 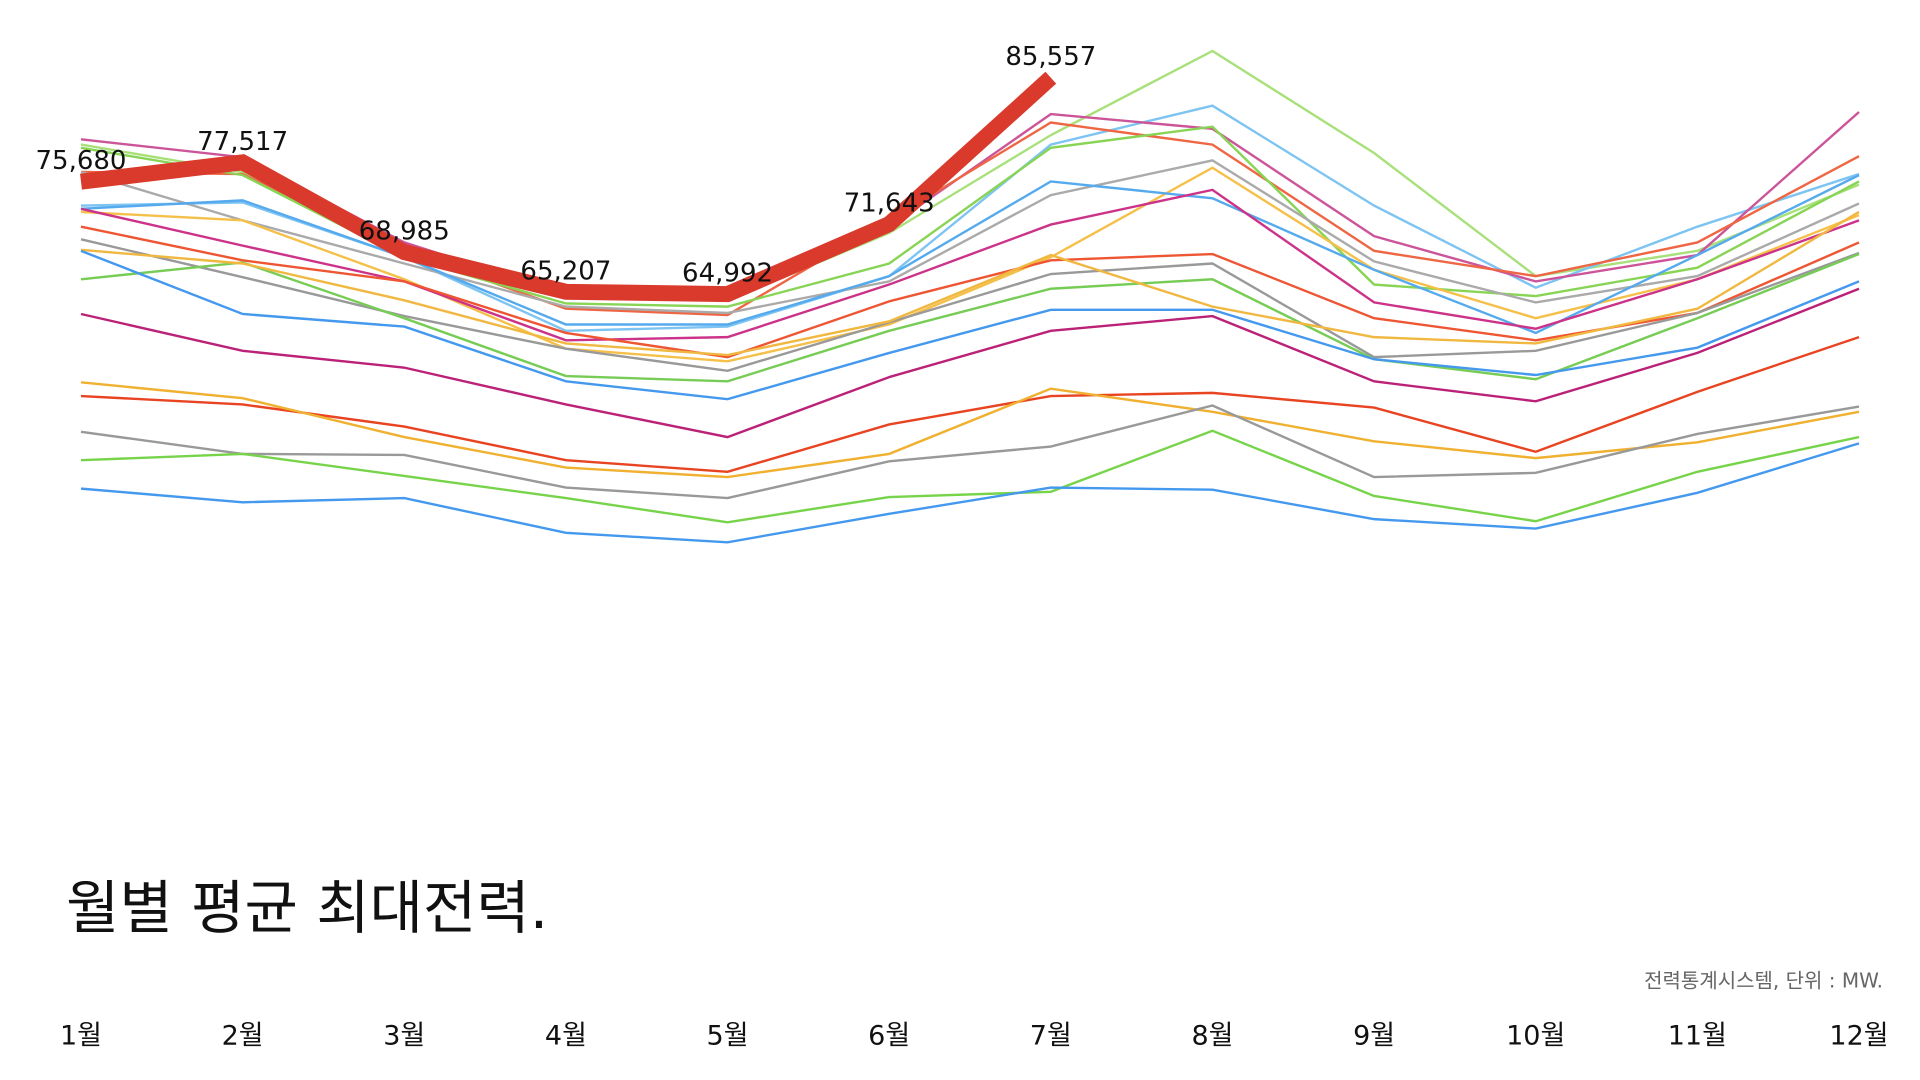 What do you see at coordinates (404, 232) in the screenshot?
I see `data-label: 68,985` at bounding box center [404, 232].